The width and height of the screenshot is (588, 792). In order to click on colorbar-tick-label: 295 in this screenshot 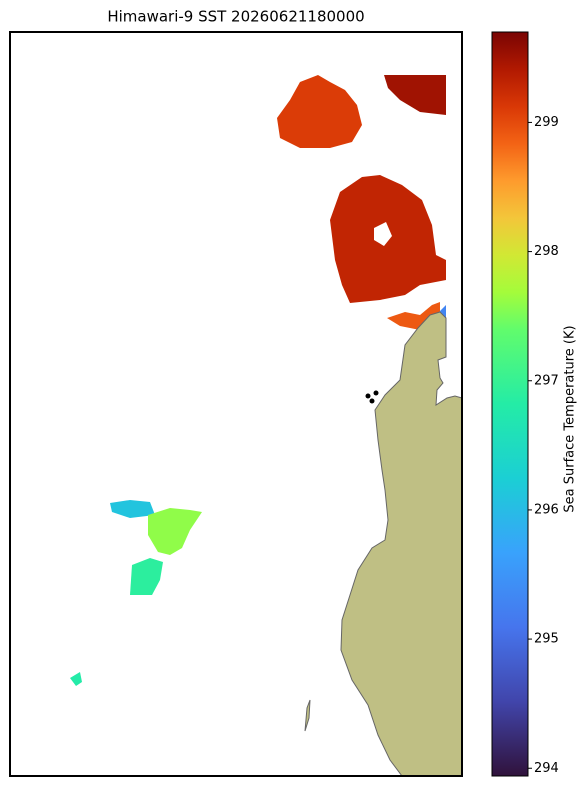, I will do `click(546, 639)`.